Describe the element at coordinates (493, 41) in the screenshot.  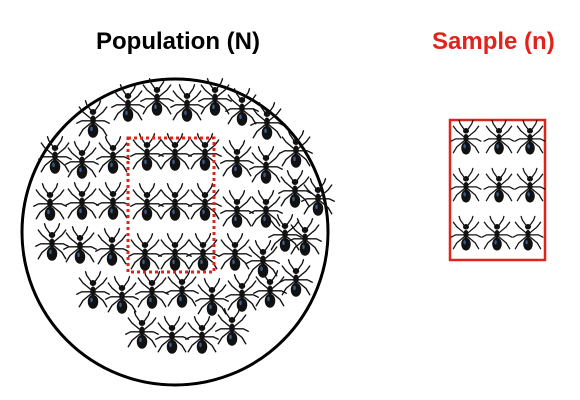
I see `sample-title: Sample (n)` at that location.